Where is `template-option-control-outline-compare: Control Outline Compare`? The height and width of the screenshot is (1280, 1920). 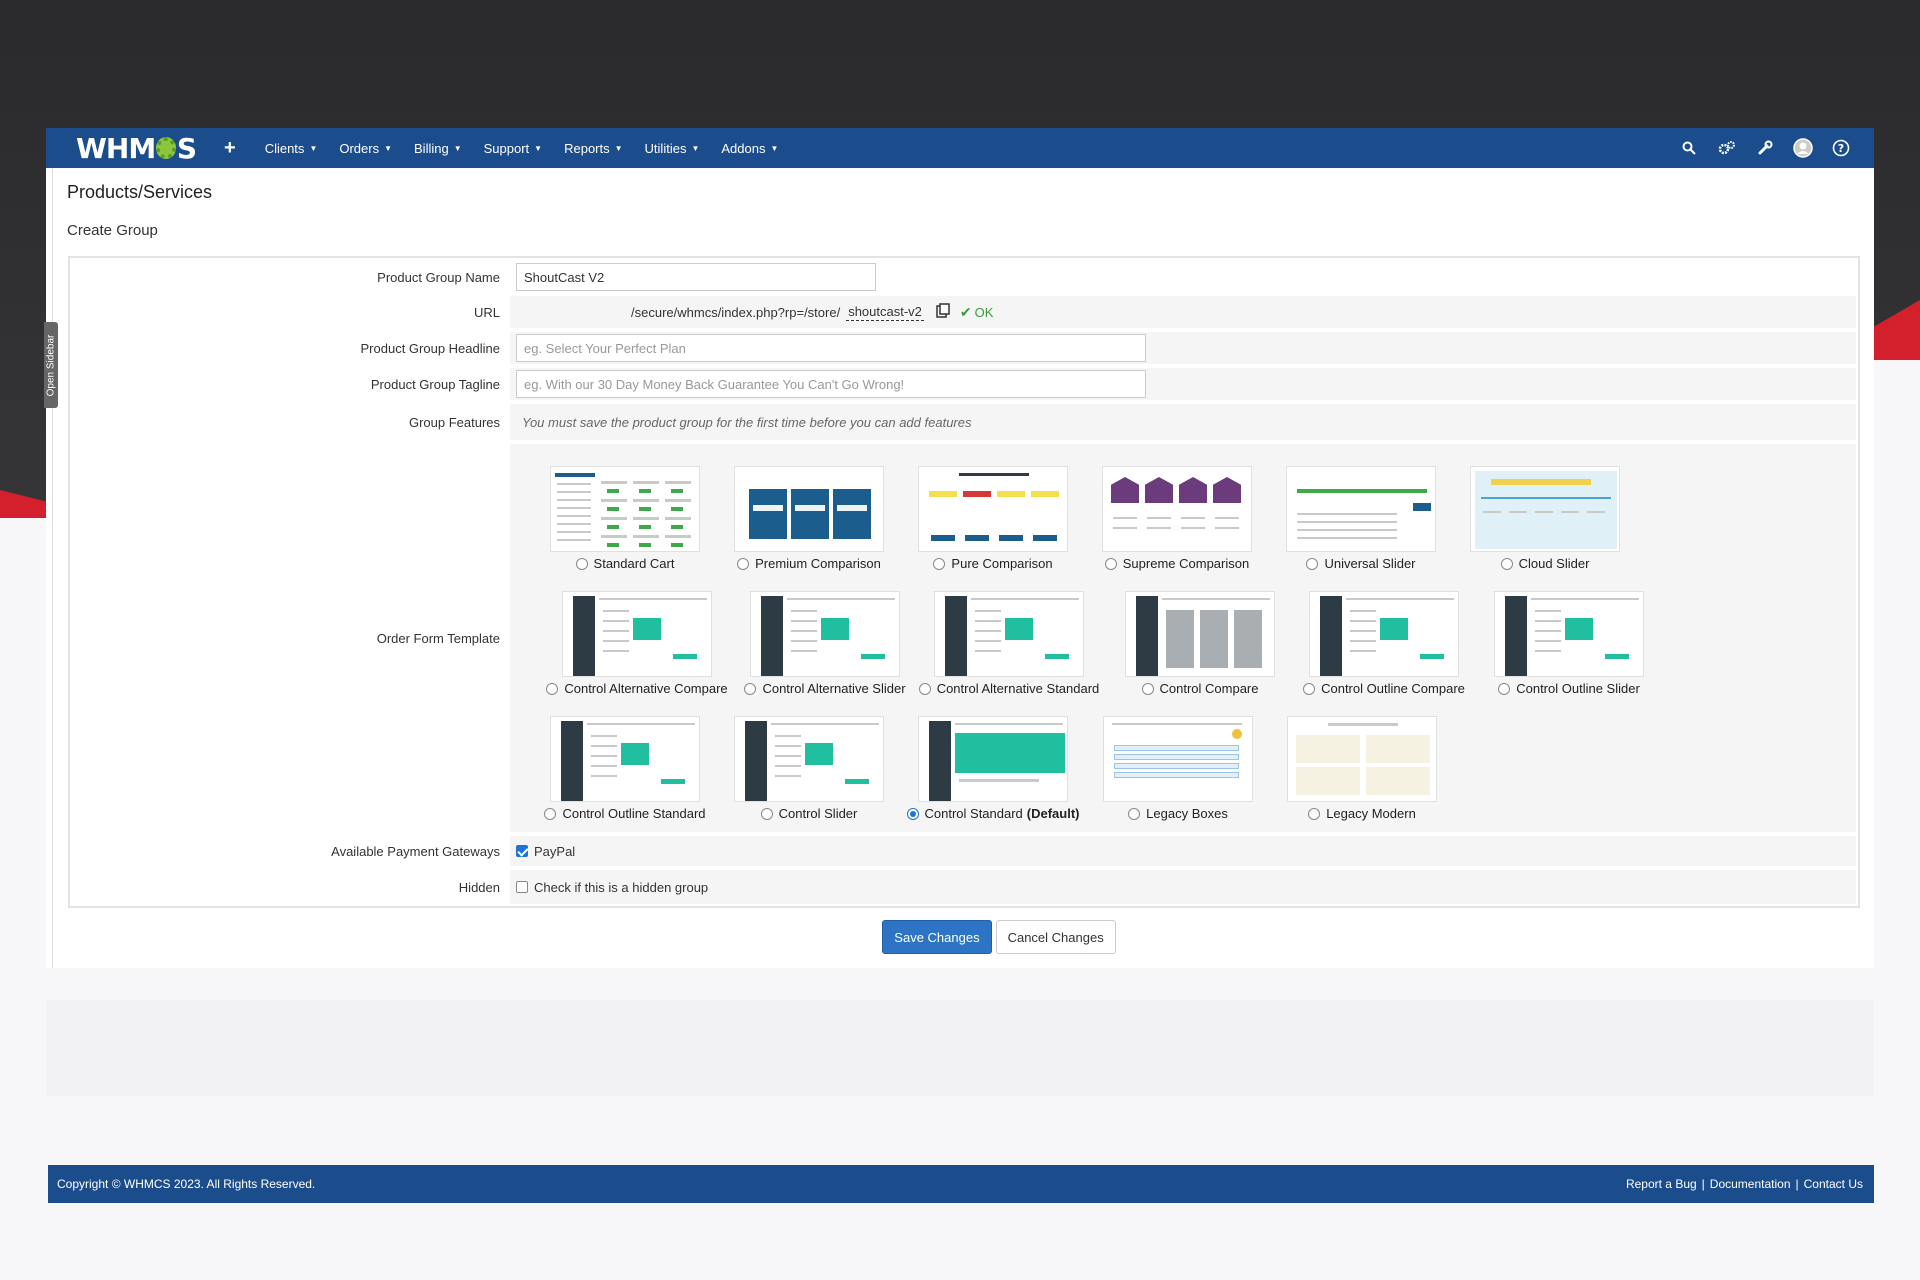 template-option-control-outline-compare: Control Outline Compare is located at coordinates (1384, 643).